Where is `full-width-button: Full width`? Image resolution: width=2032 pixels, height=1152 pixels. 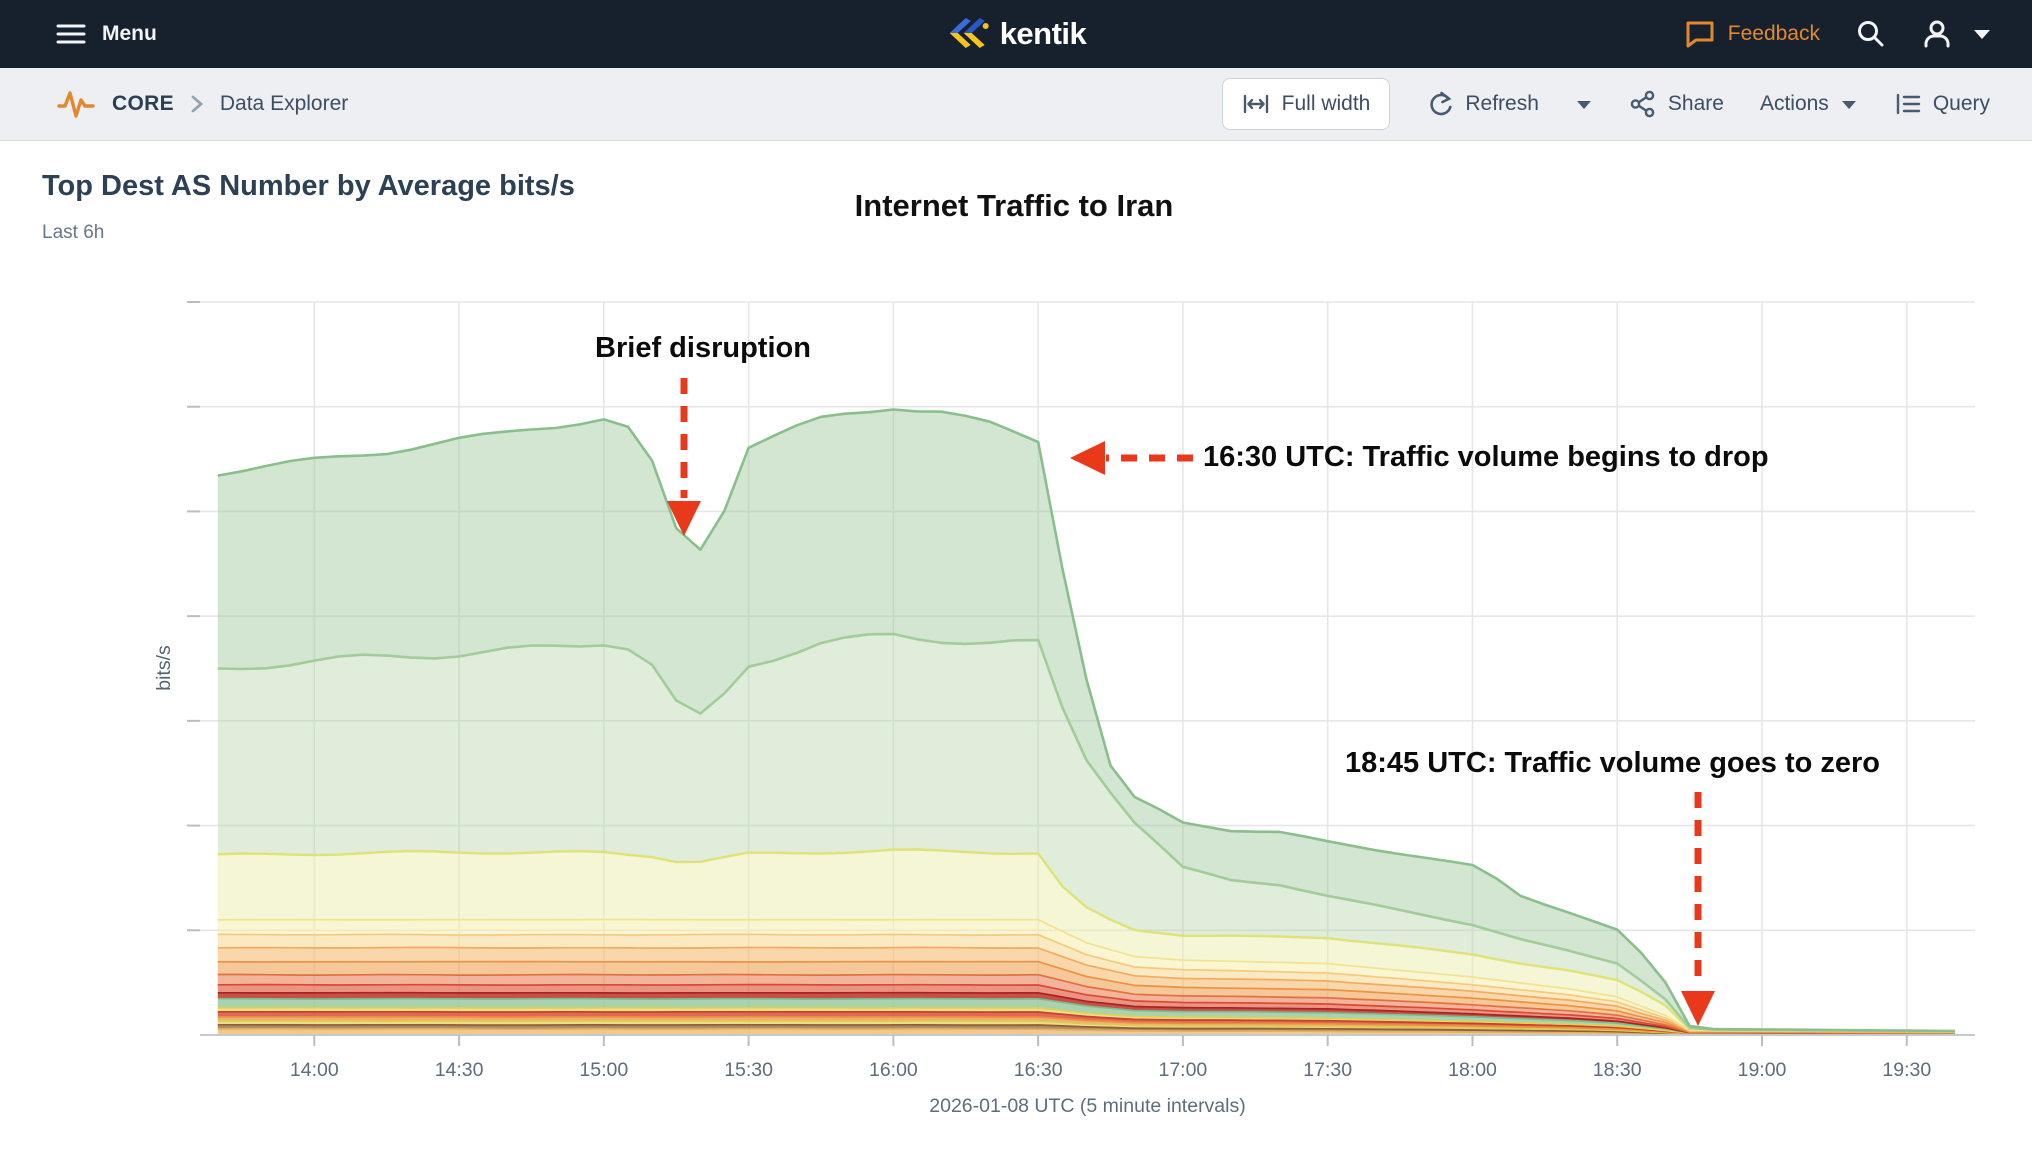
full-width-button: Full width is located at coordinates (1306, 104).